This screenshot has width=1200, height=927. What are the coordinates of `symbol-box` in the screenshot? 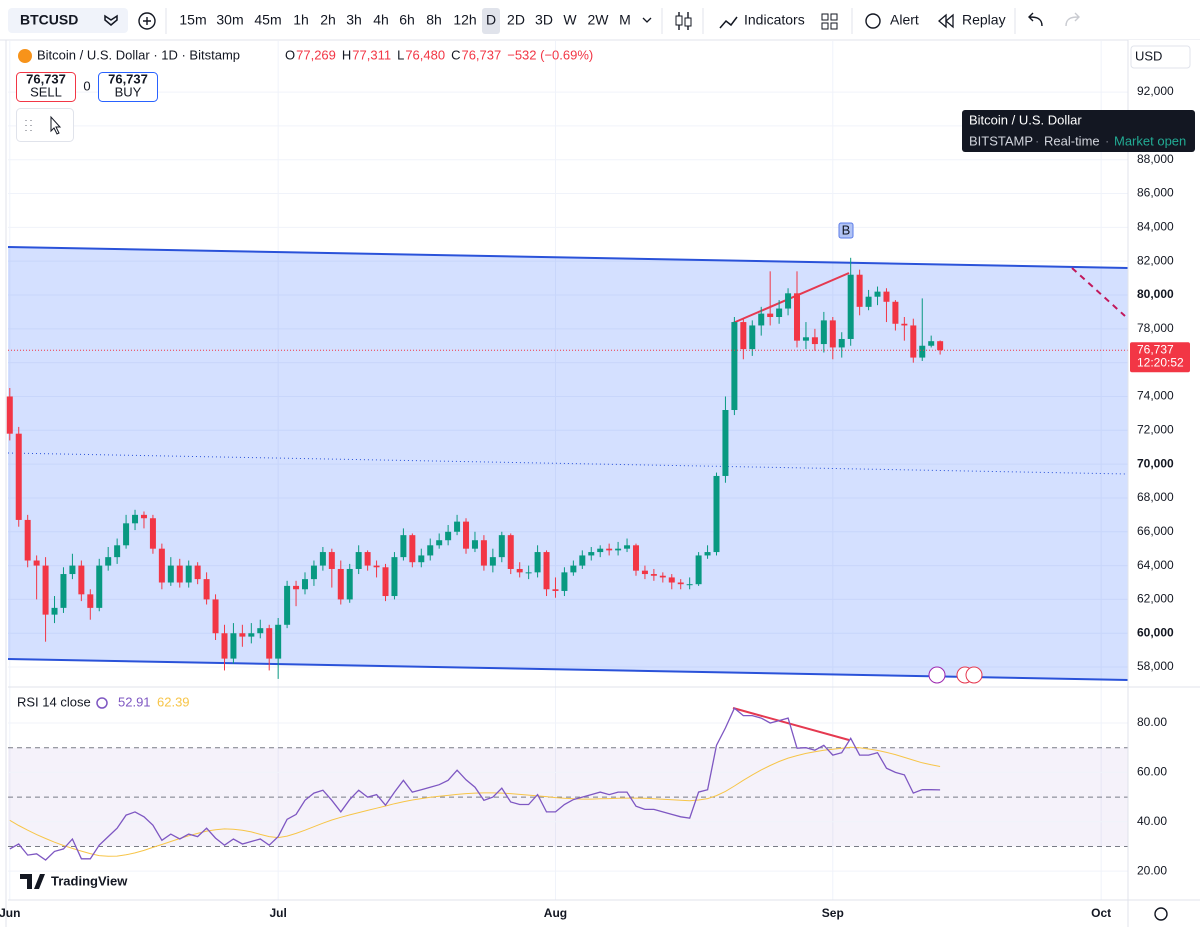 It's located at (68, 20).